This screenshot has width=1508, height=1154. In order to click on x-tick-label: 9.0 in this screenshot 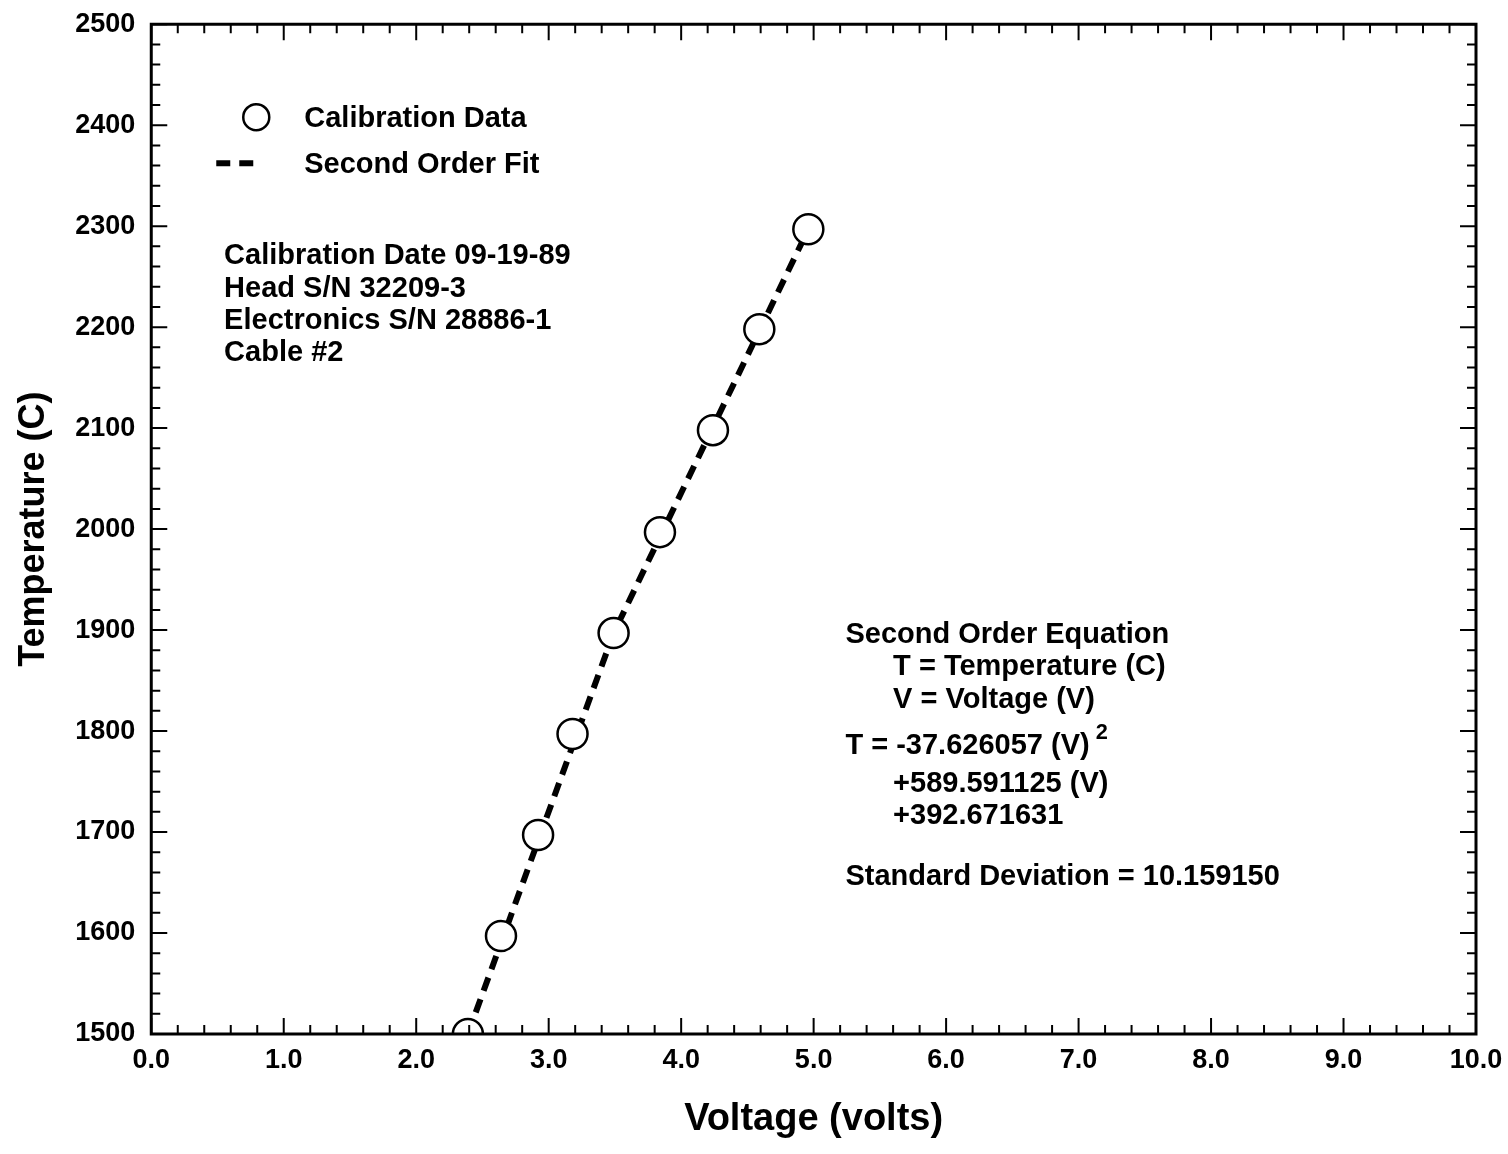, I will do `click(1343, 1058)`.